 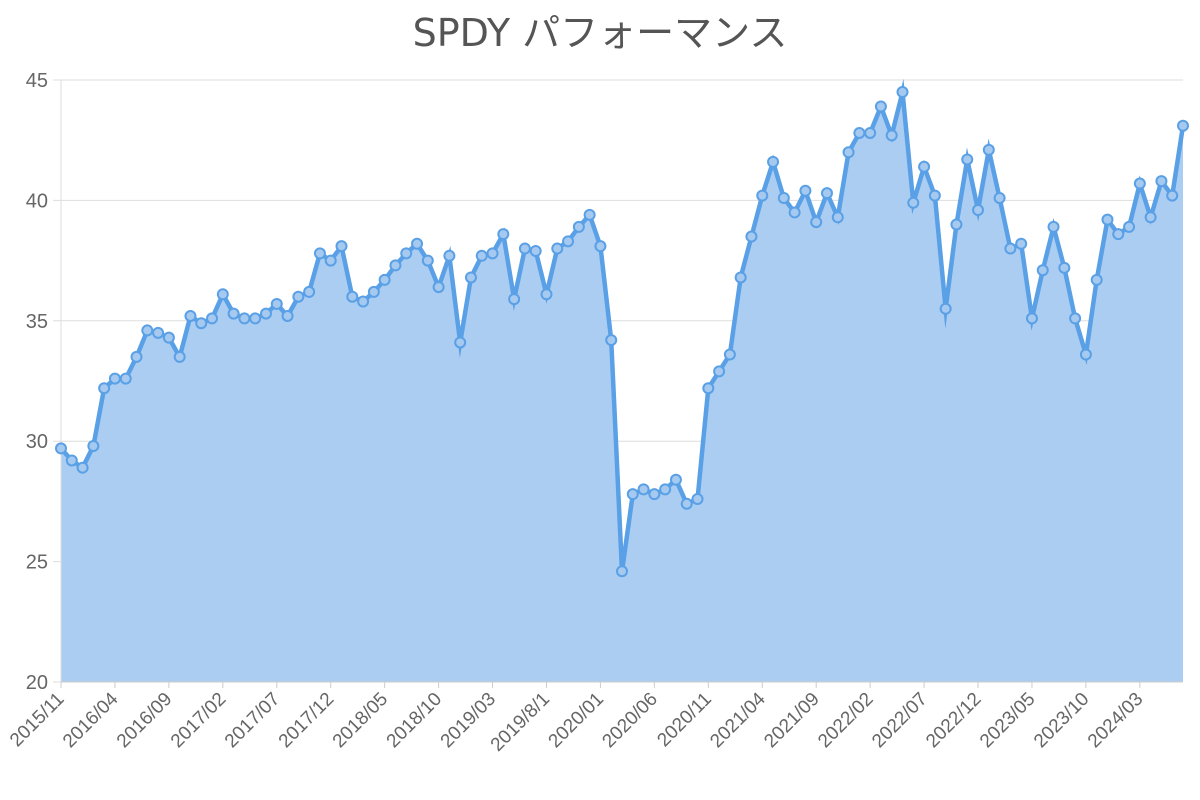 I want to click on y-axis-tick-labels: 20 25 30 35 40 45, so click(x=37, y=382).